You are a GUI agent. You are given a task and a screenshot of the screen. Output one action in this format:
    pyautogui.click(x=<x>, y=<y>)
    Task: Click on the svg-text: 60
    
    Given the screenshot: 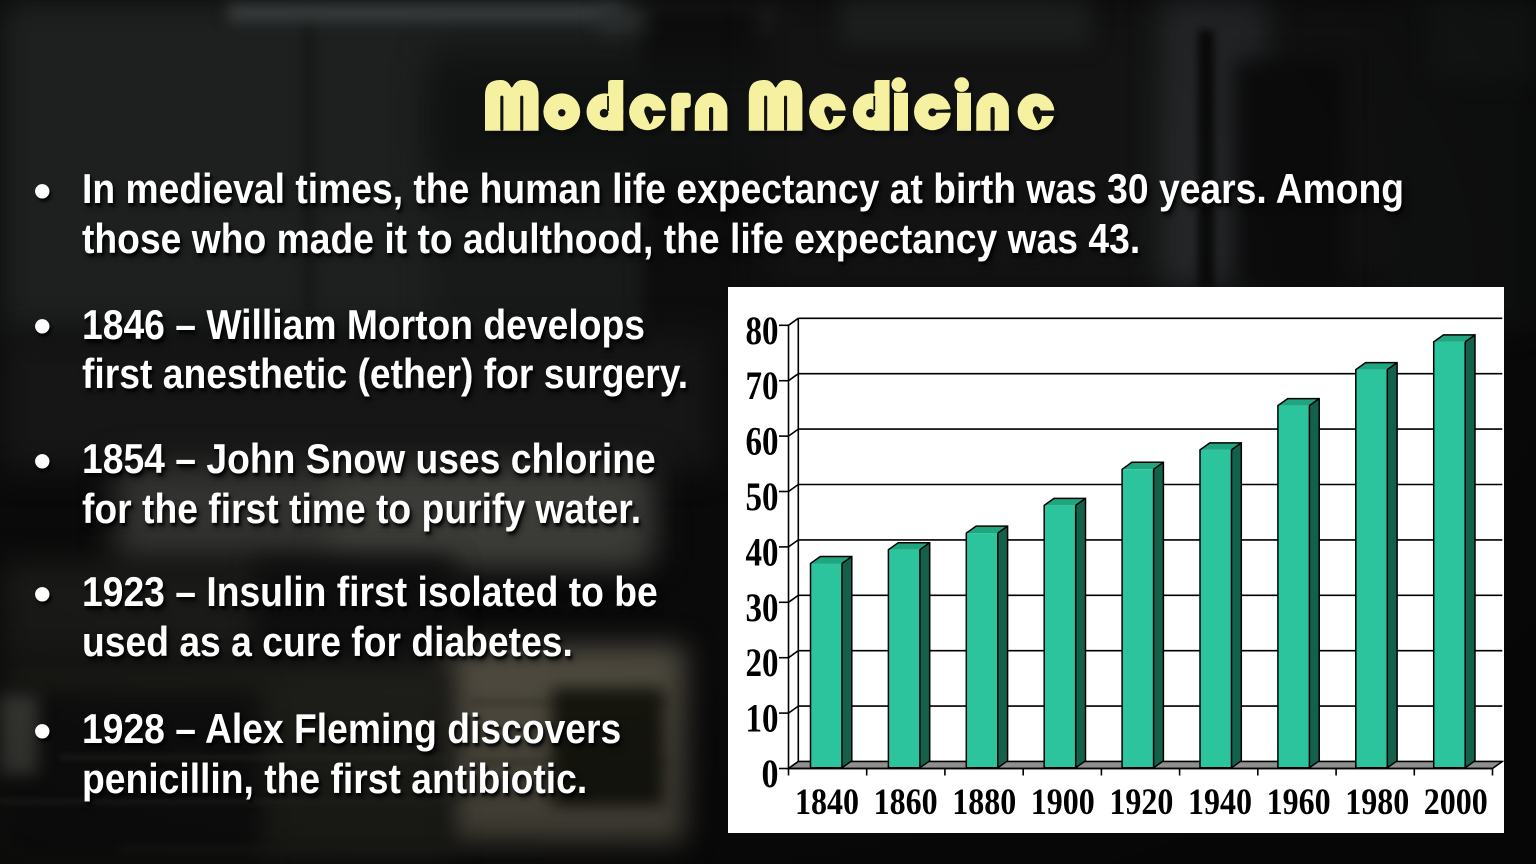 What is the action you would take?
    pyautogui.click(x=762, y=441)
    